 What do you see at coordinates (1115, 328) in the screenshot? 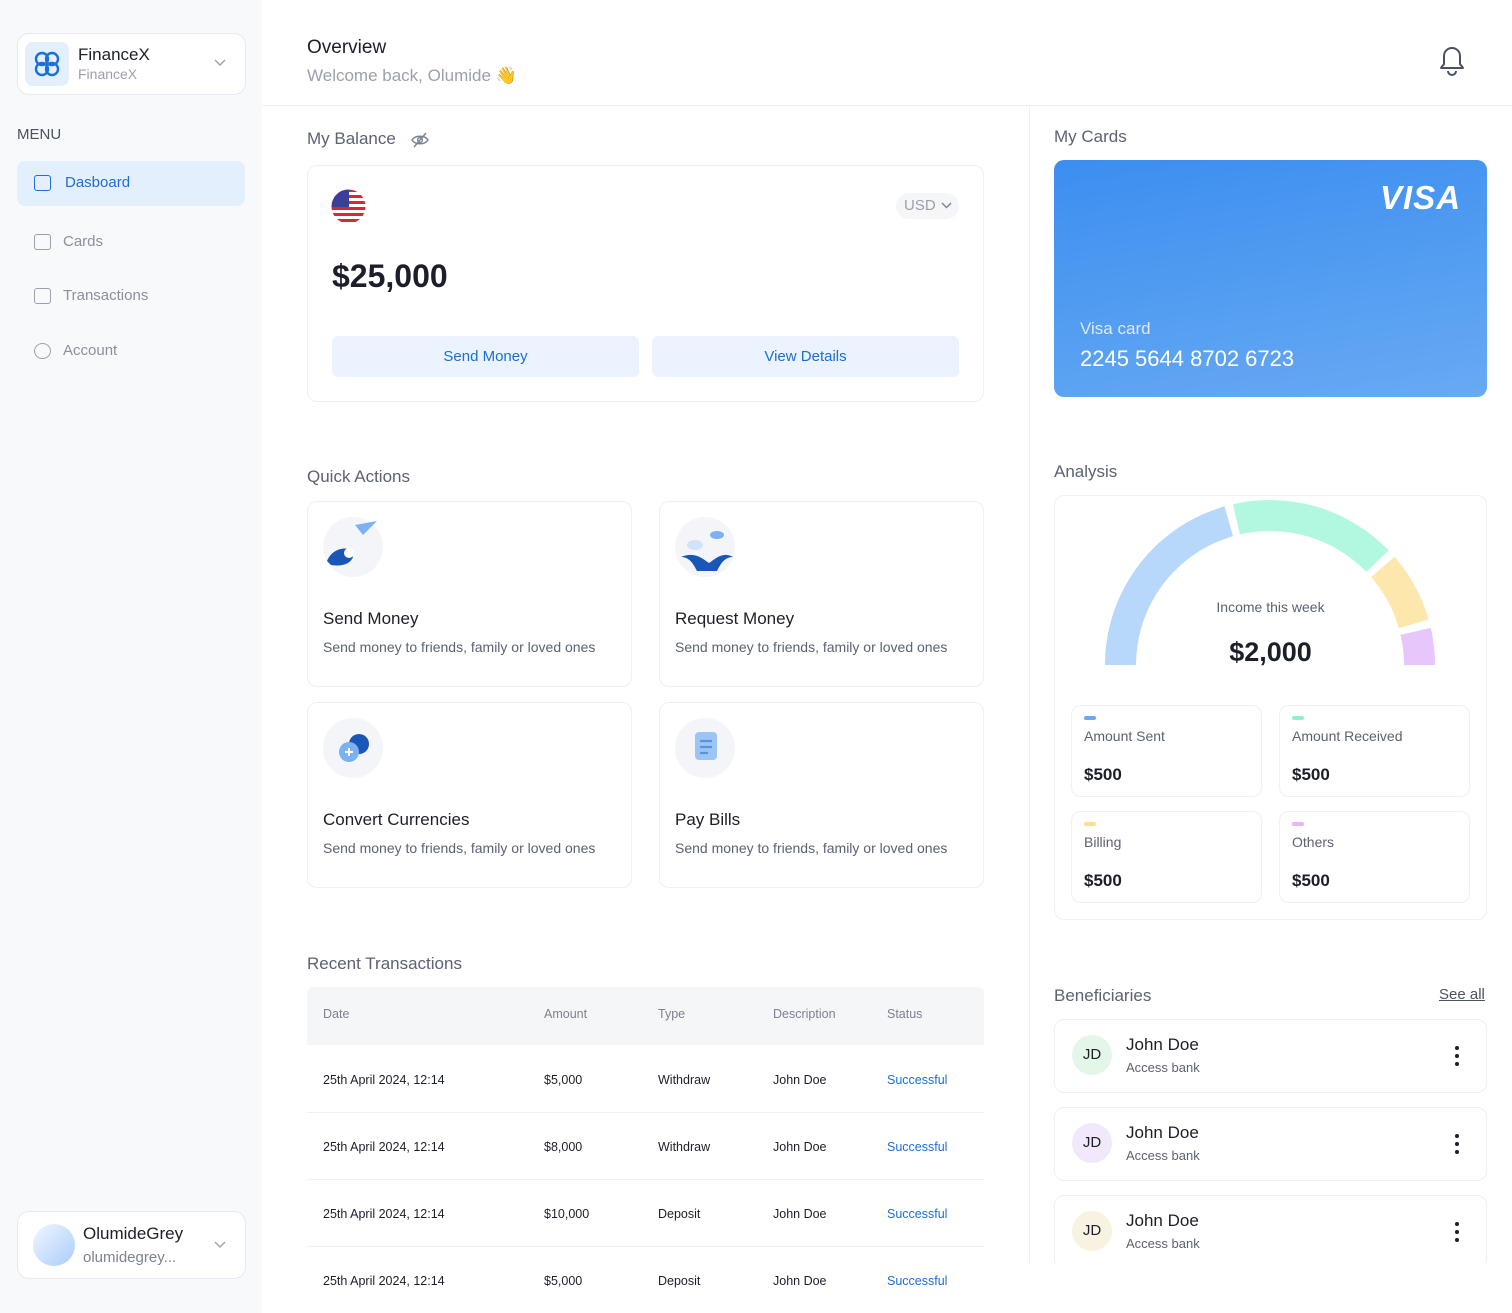
I see `card-label: Visa card` at bounding box center [1115, 328].